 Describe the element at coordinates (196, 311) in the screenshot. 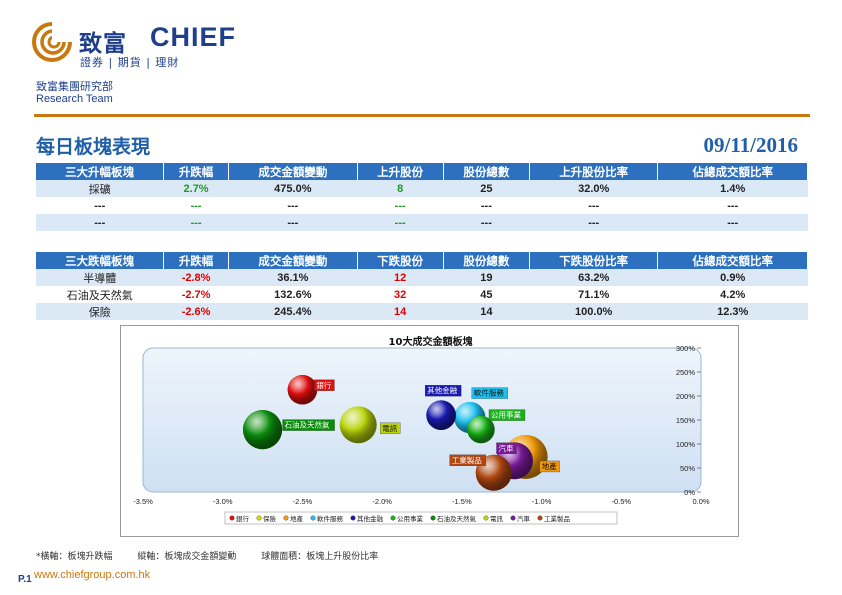

I see `change-cell: -2.6%` at that location.